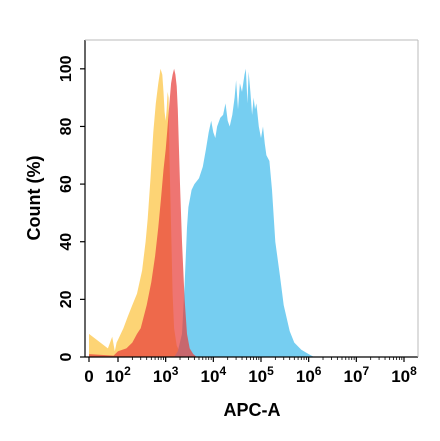 The width and height of the screenshot is (440, 441). I want to click on x-axis-title: APC-A, so click(252, 410).